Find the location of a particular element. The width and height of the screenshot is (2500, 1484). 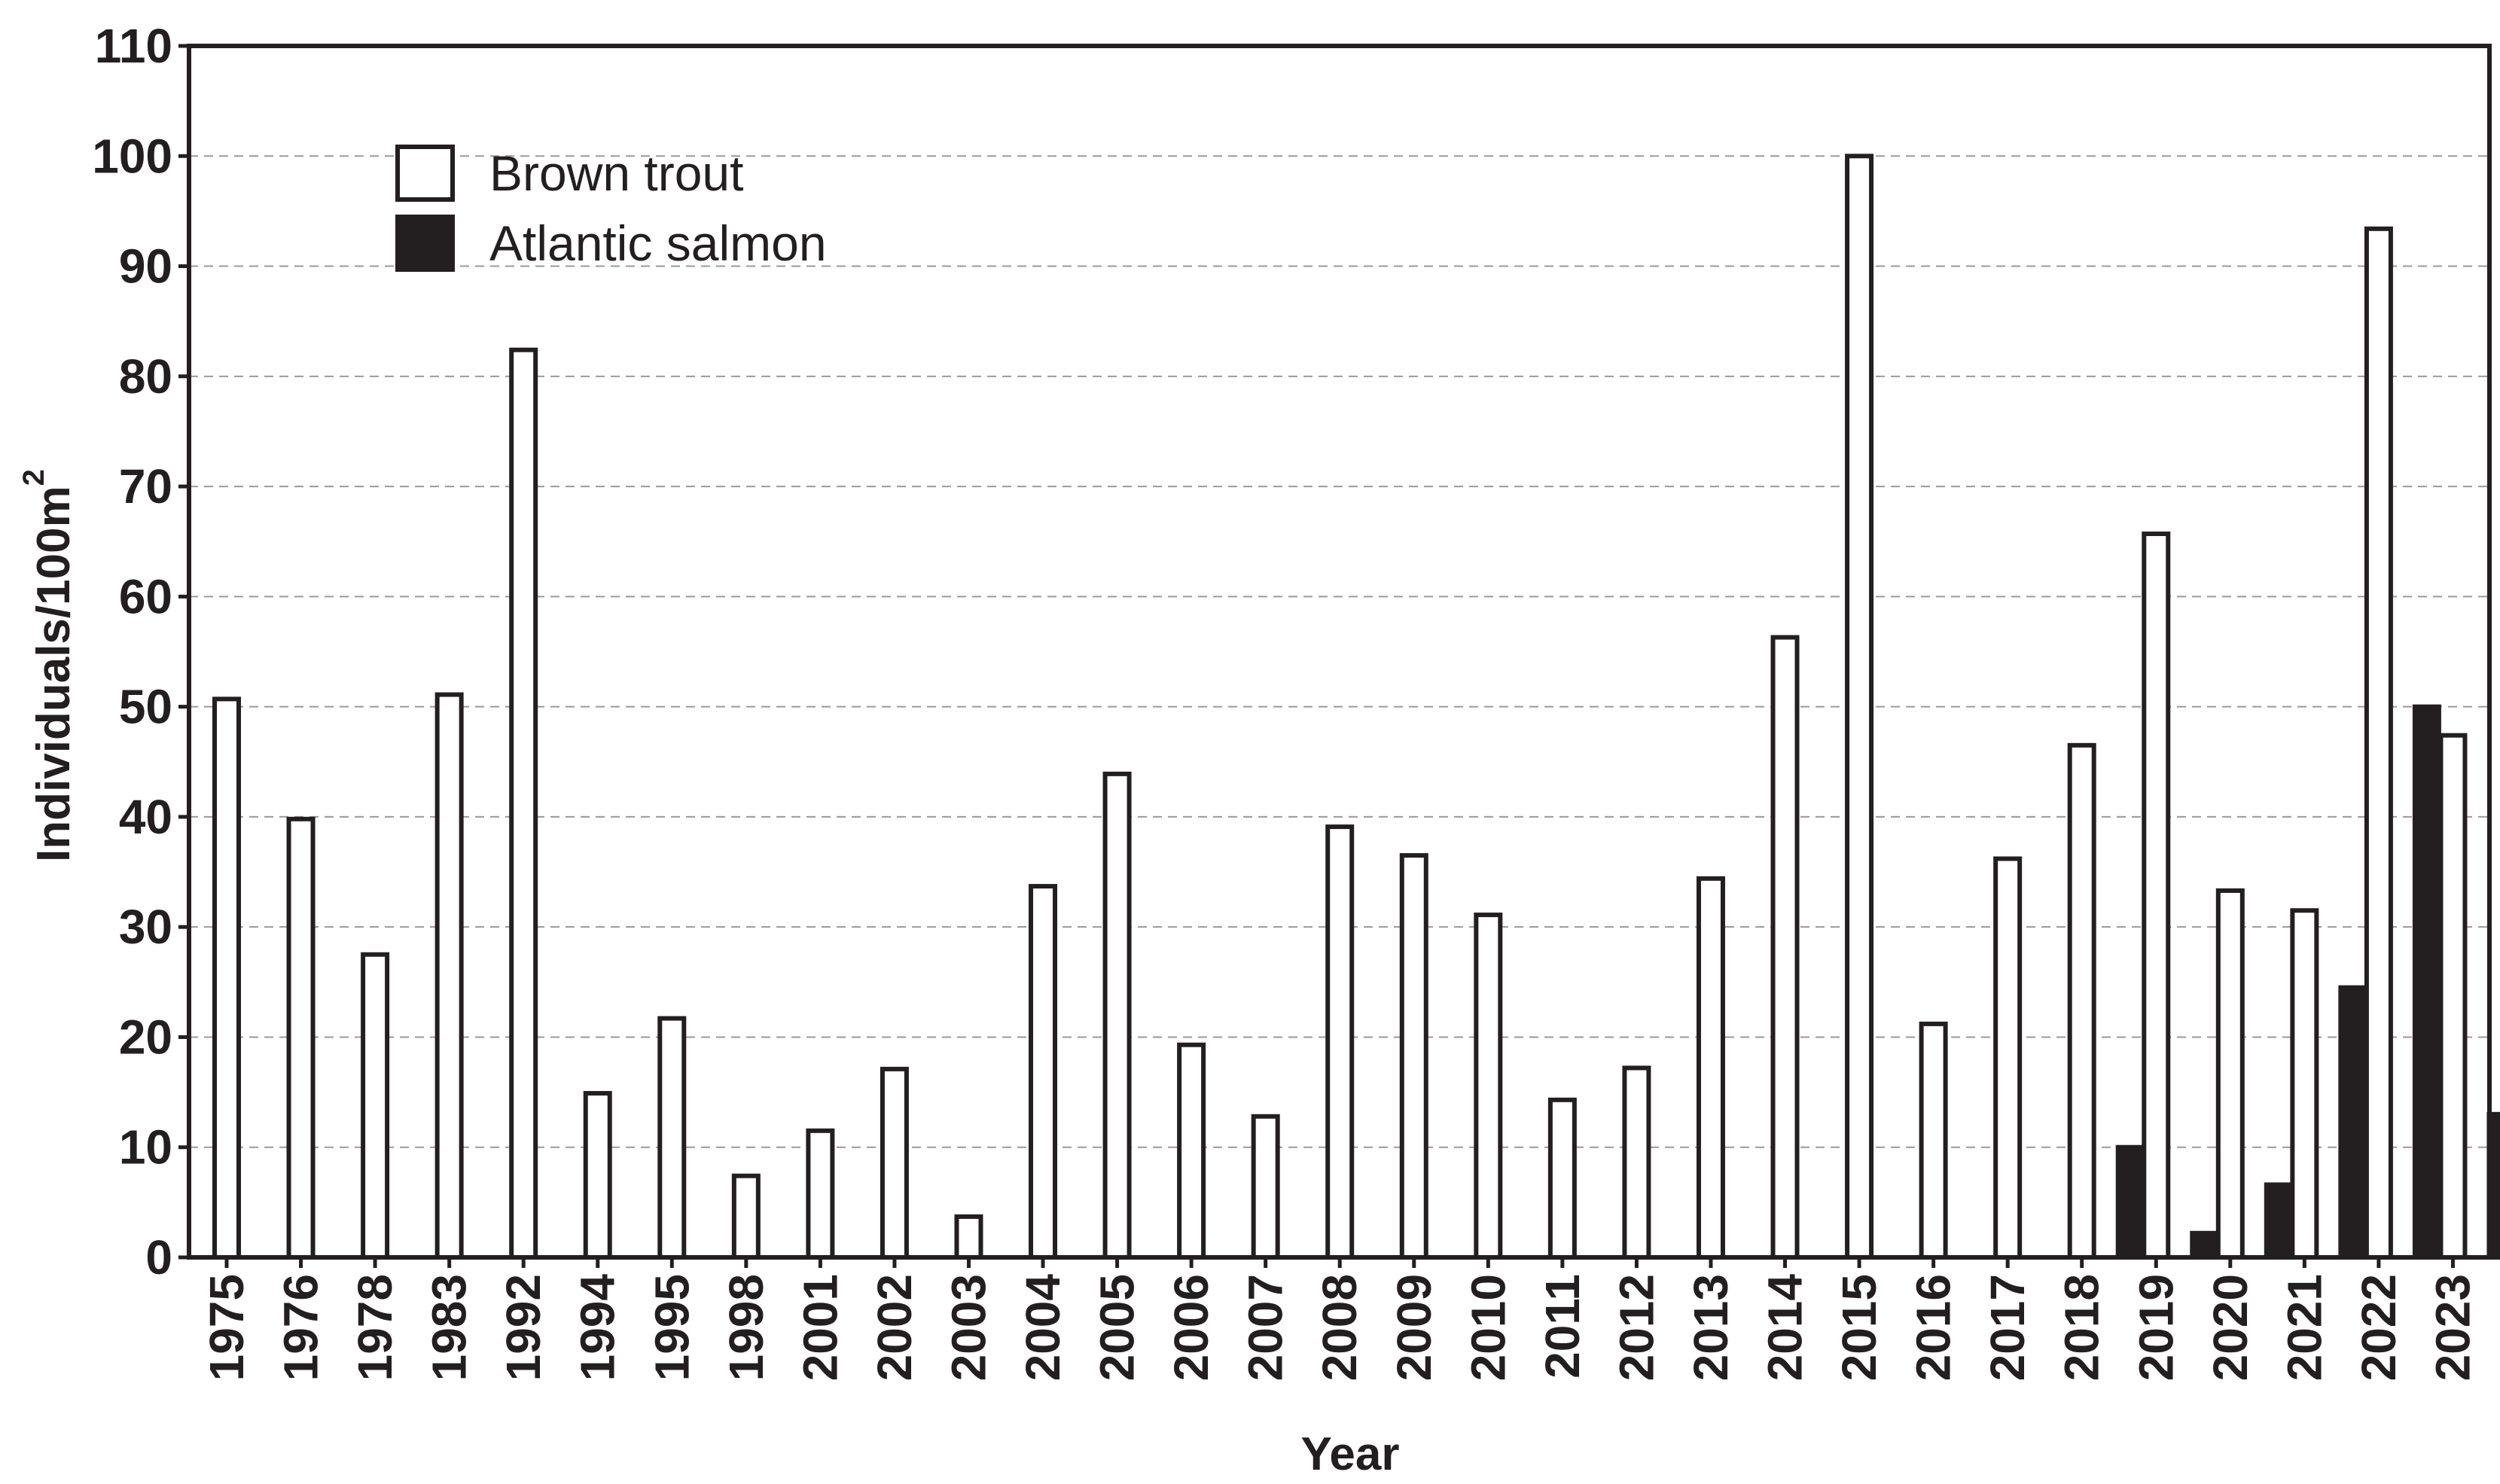

bar-brown-trout-2023 is located at coordinates (2453, 996).